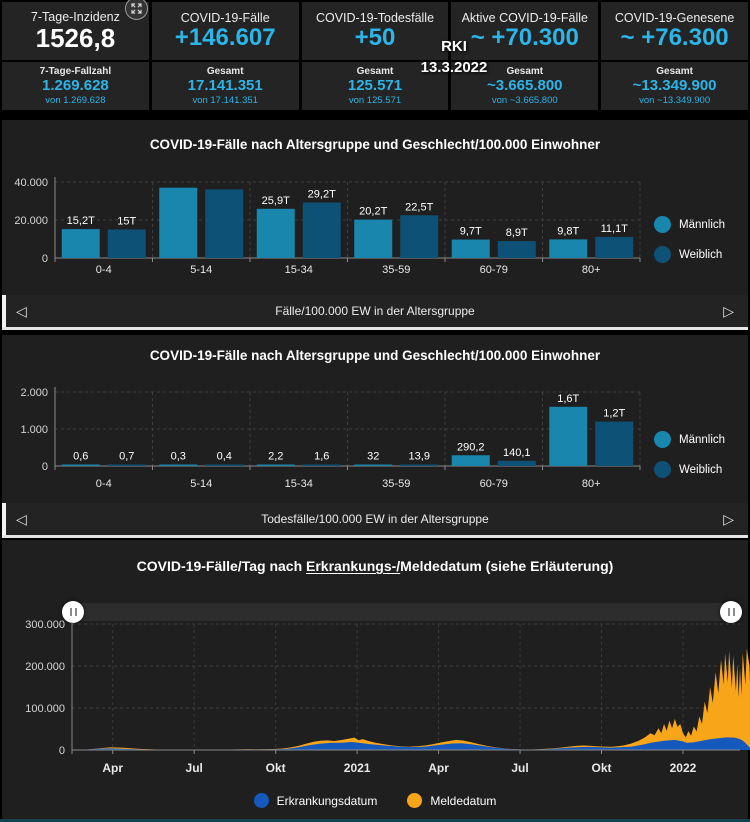  I want to click on expand-icon, so click(136, 10).